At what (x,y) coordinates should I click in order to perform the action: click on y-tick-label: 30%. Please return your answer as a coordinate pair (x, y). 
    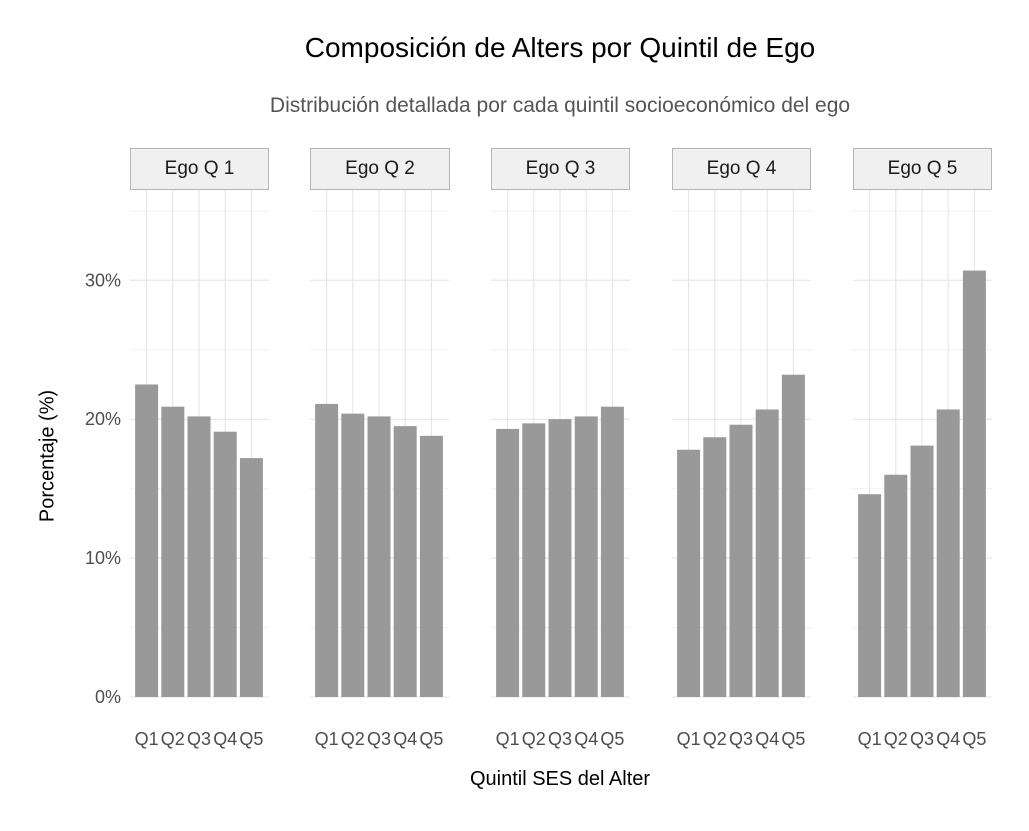
    Looking at the image, I should click on (103, 280).